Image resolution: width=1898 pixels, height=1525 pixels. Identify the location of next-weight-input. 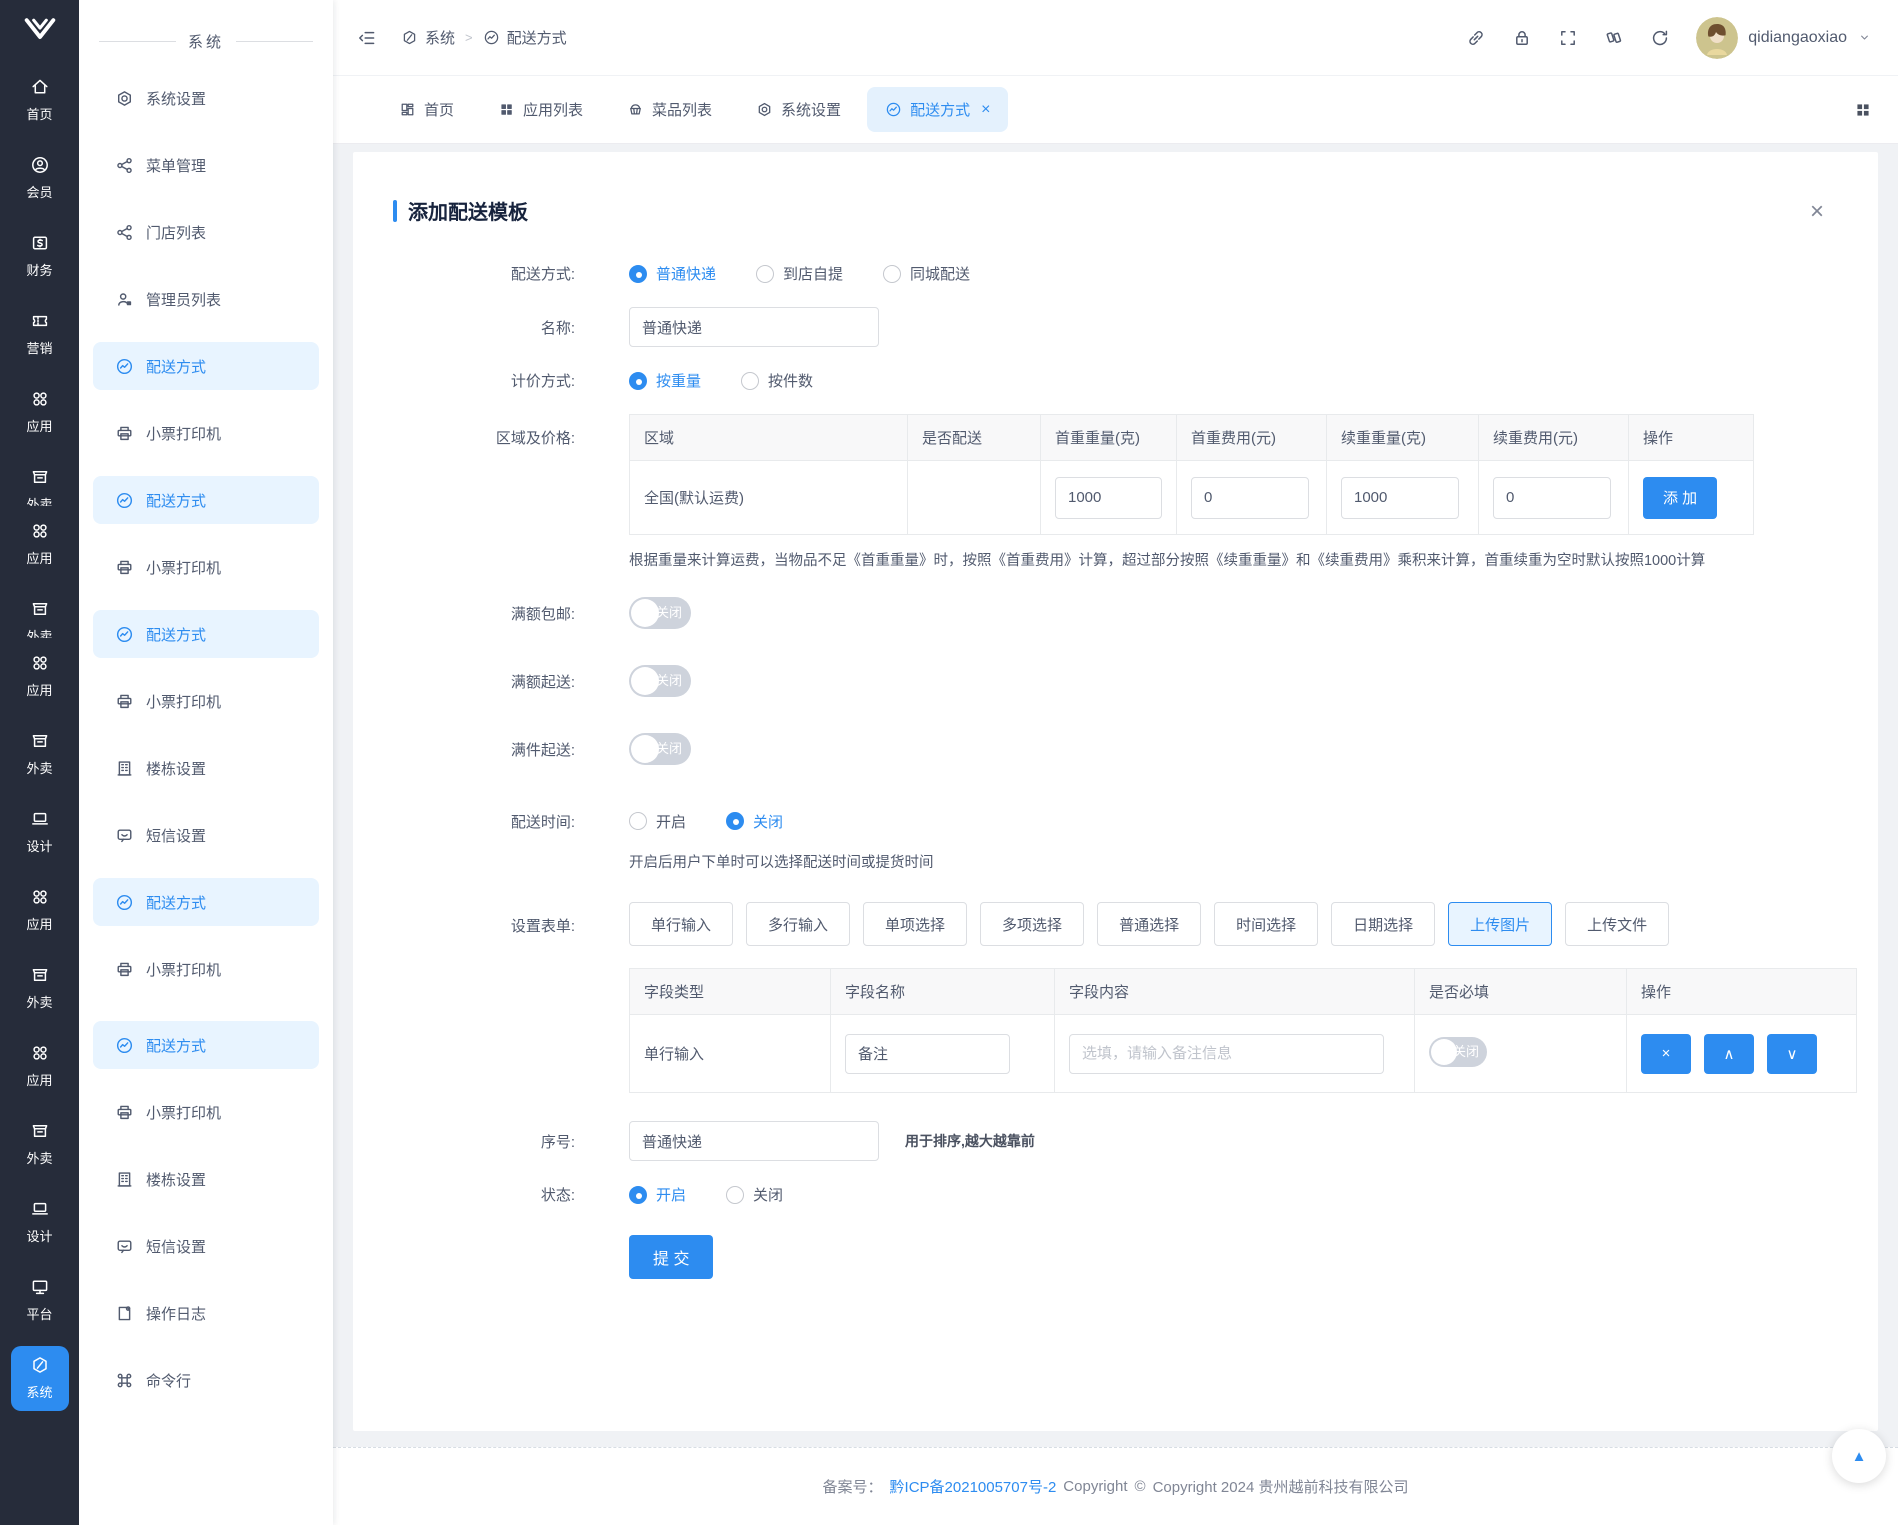
(1400, 497).